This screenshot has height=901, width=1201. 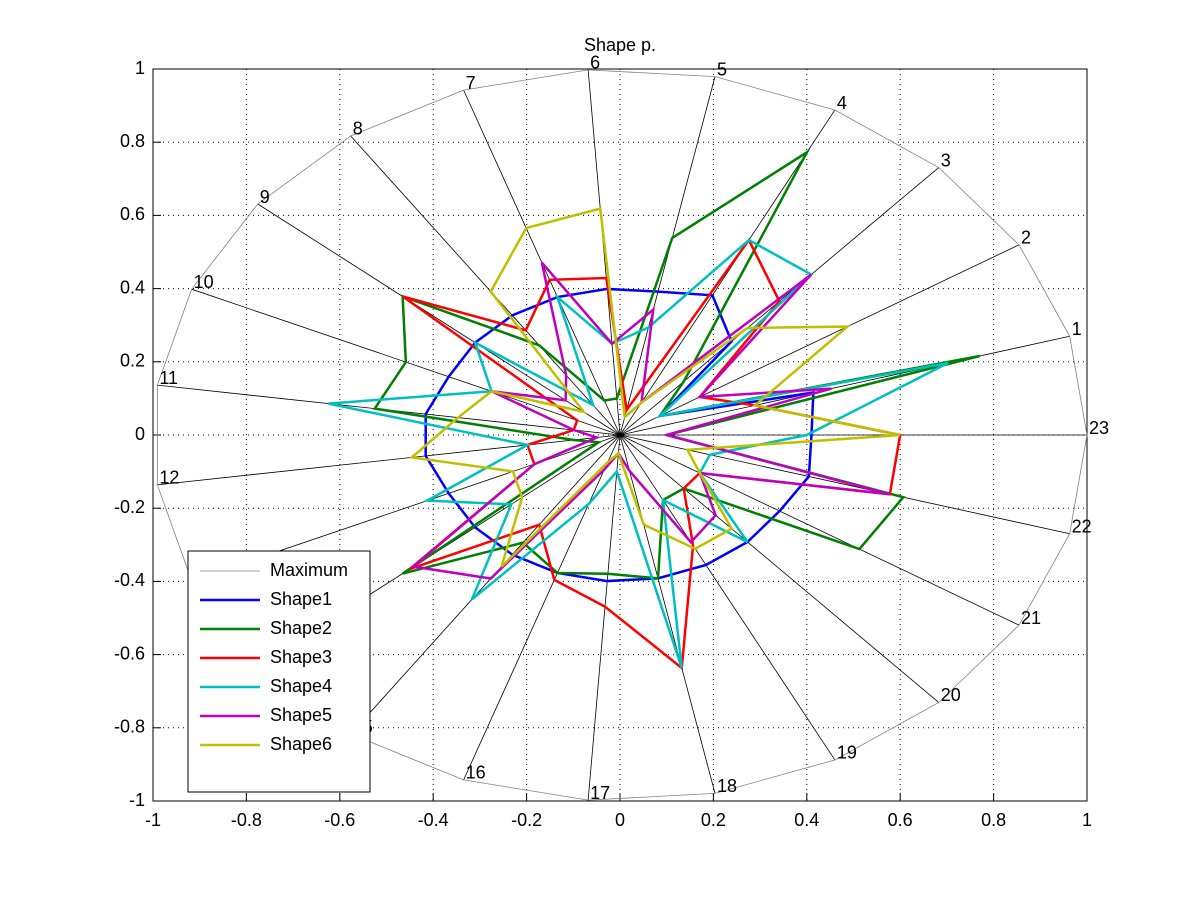 What do you see at coordinates (137, 800) in the screenshot?
I see `y-tick-label: -1` at bounding box center [137, 800].